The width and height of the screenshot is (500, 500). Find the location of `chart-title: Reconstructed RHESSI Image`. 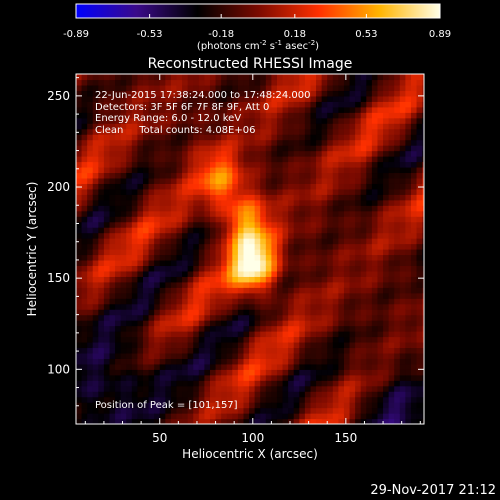

chart-title: Reconstructed RHESSI Image is located at coordinates (250, 64).